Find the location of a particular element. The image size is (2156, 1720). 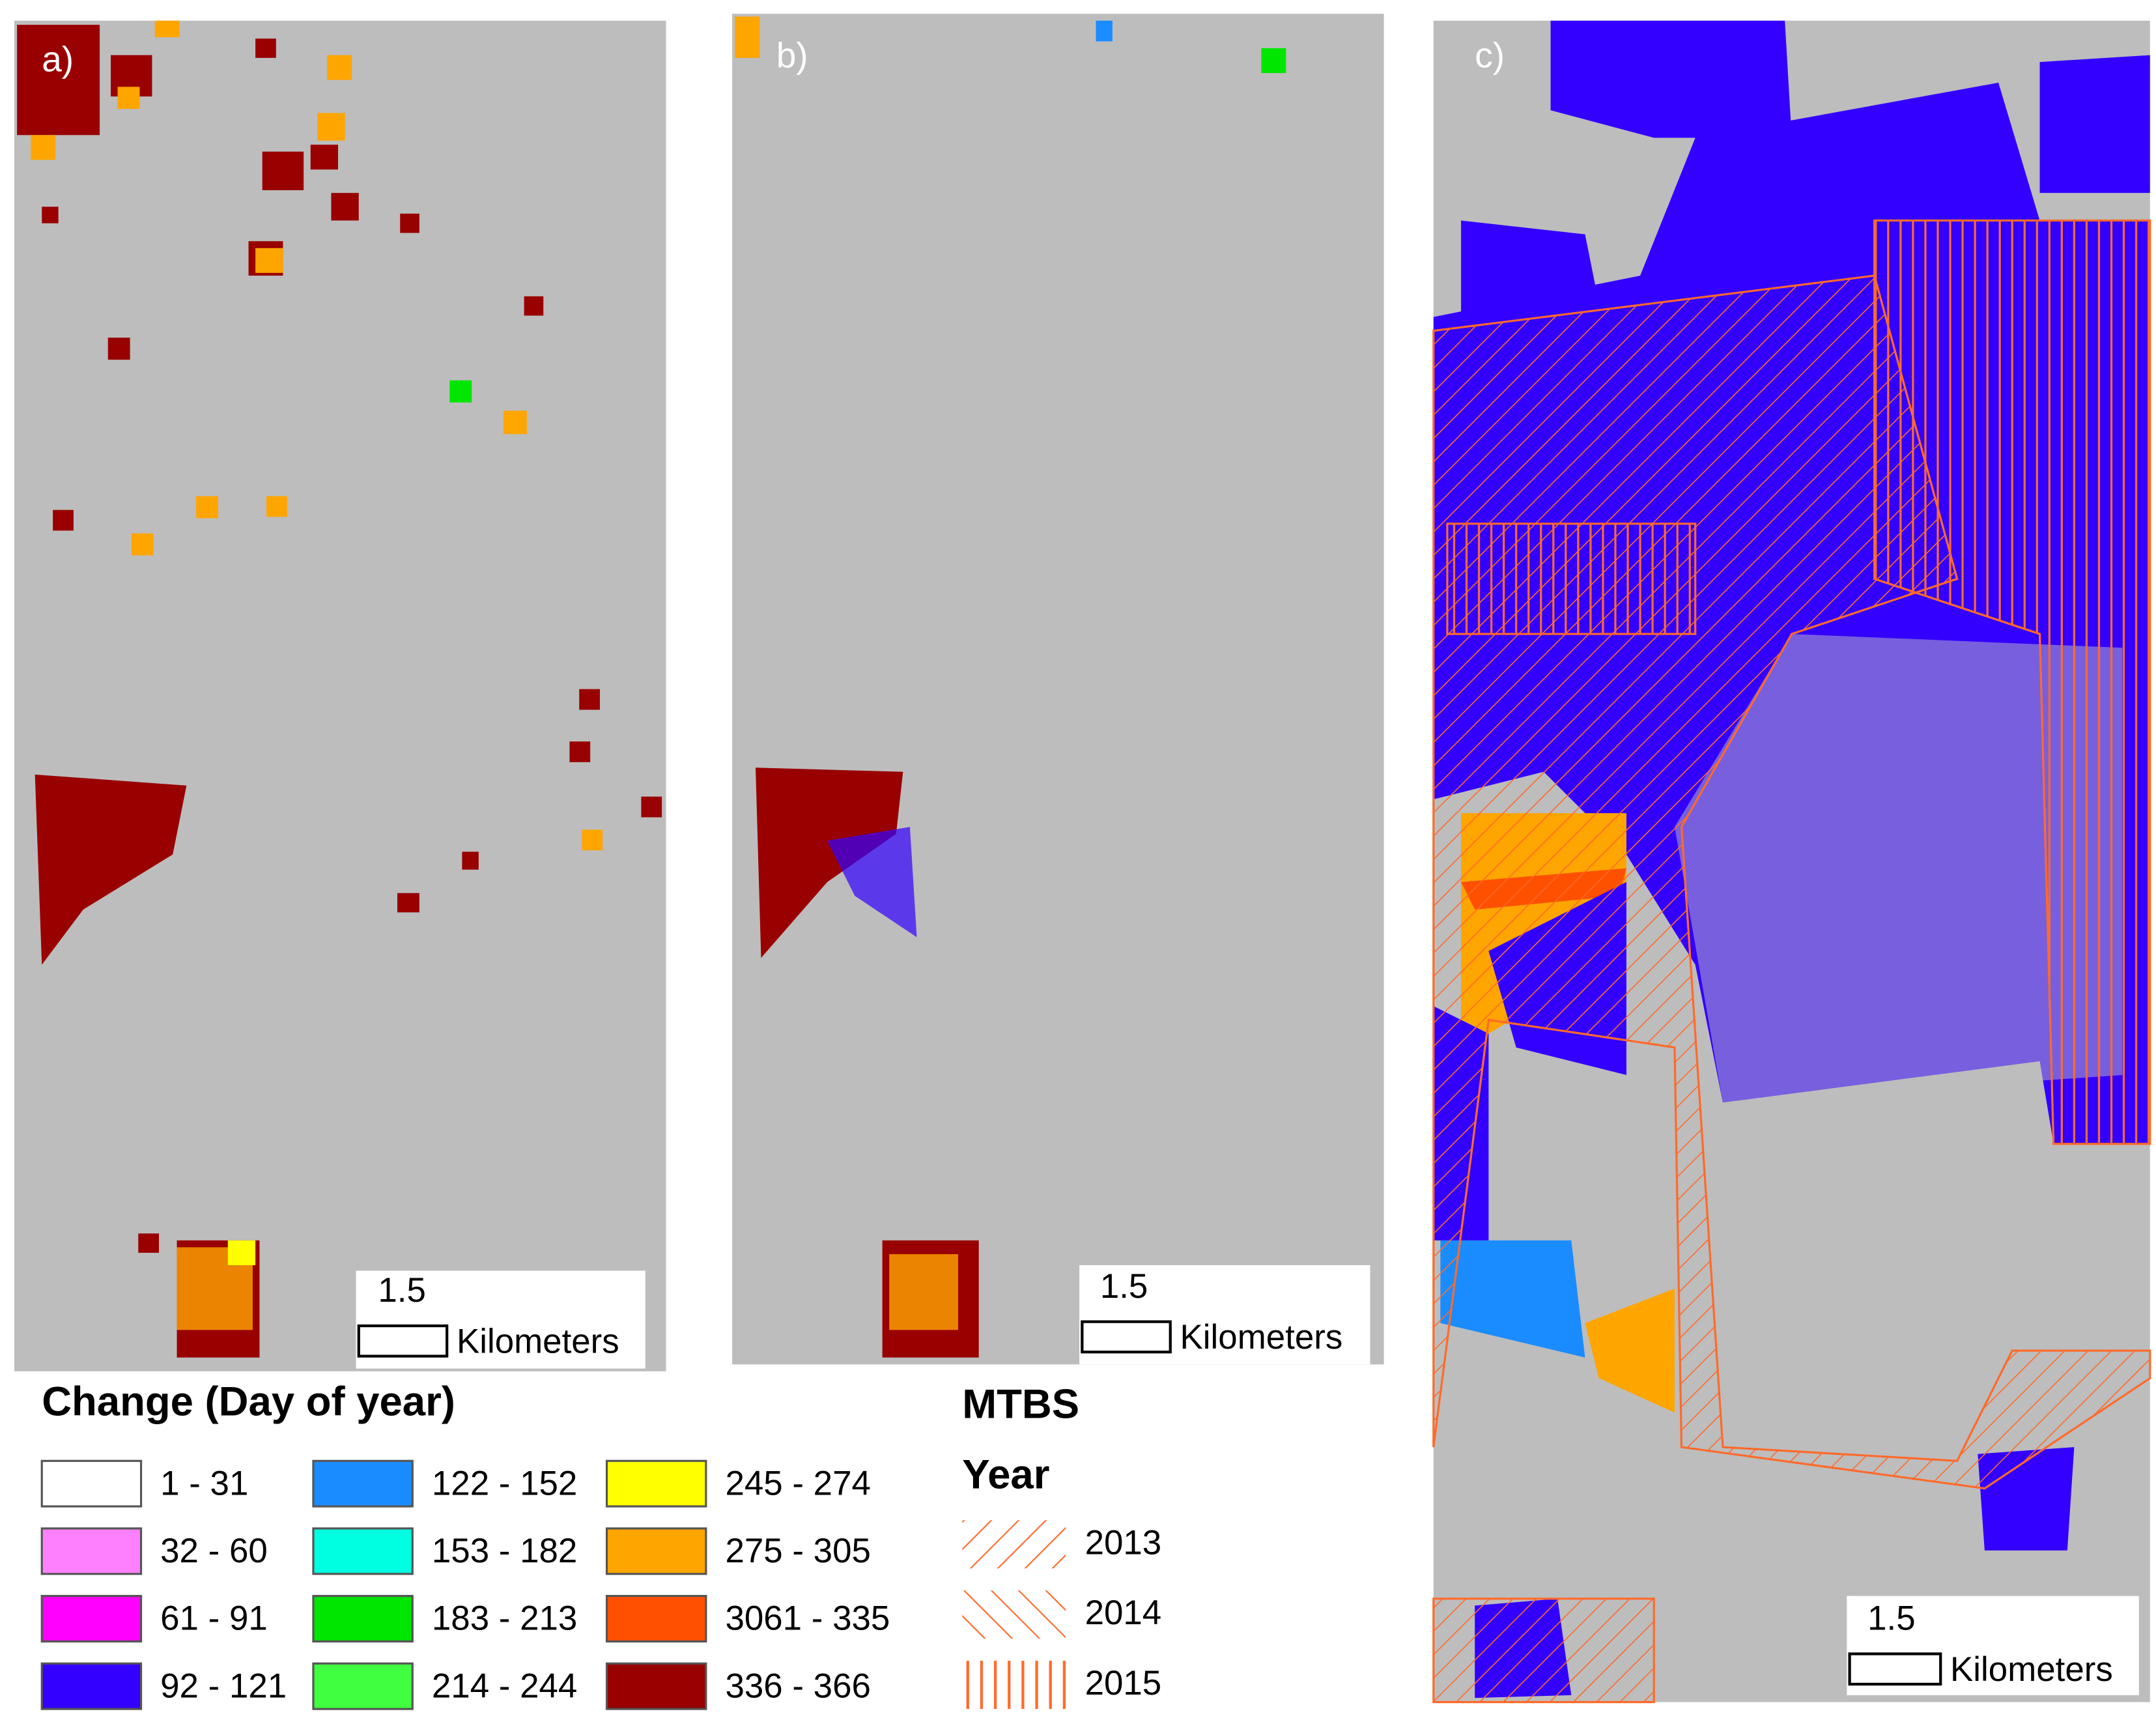

legend-label: 183 - 213 is located at coordinates (504, 1618).